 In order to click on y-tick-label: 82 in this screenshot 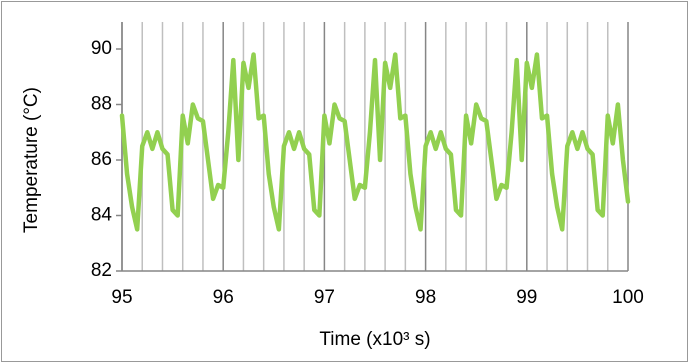, I will do `click(101, 270)`.